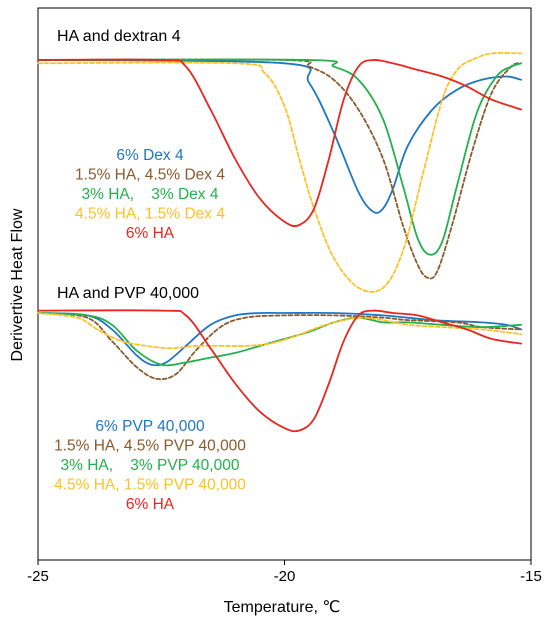 The width and height of the screenshot is (550, 625). I want to click on legend-entry-3-ha-3-dex-4: 3% HA, 3% Dex 4, so click(150, 194).